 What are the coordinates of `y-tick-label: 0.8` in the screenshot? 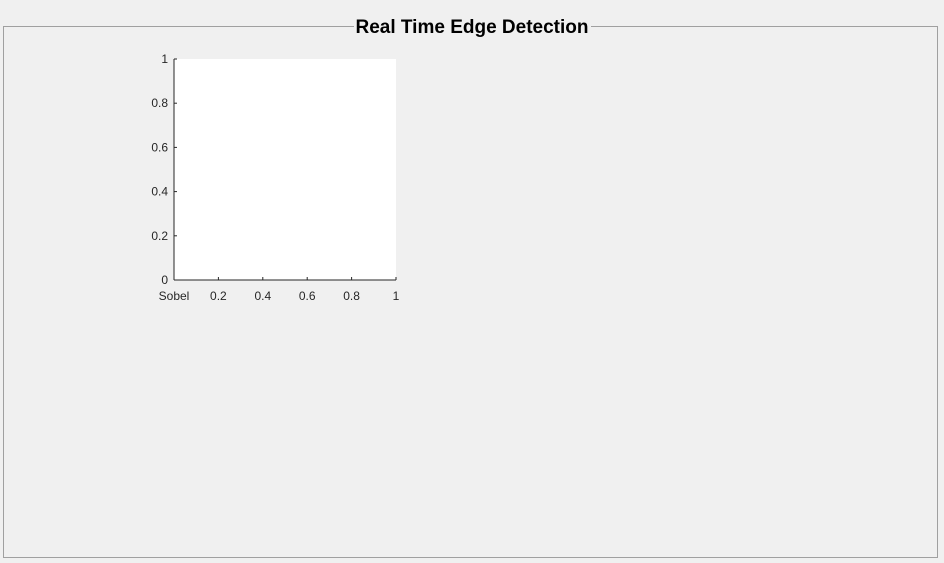 It's located at (159, 103).